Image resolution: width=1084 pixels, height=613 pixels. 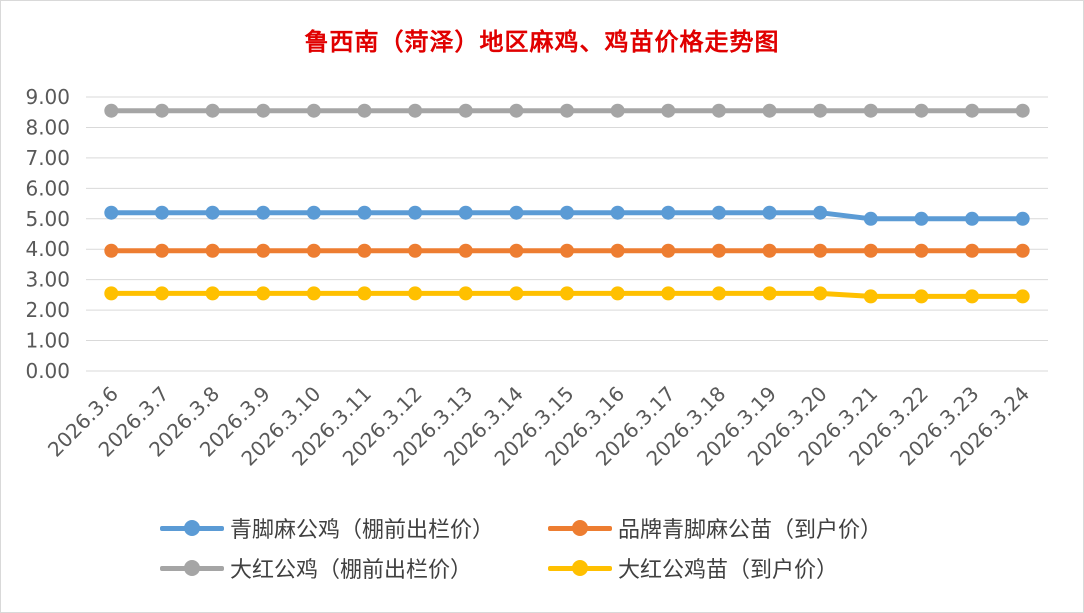 What do you see at coordinates (47, 97) in the screenshot?
I see `y-tick-label: 9.00` at bounding box center [47, 97].